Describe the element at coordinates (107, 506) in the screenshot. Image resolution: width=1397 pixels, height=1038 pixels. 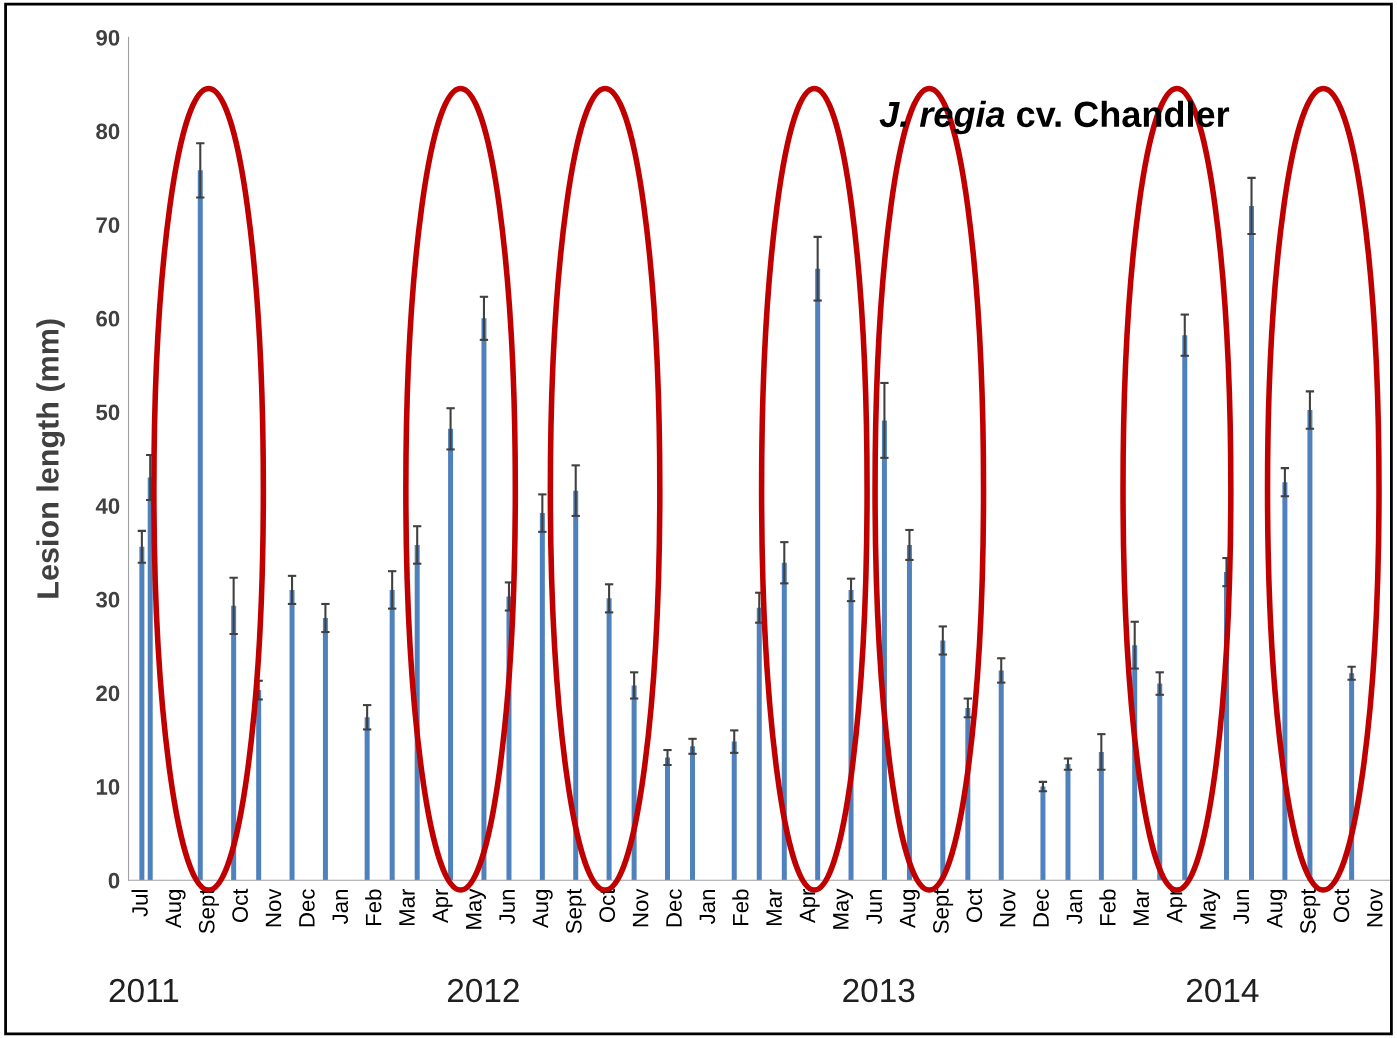
I see `y-tick-label: 40` at that location.